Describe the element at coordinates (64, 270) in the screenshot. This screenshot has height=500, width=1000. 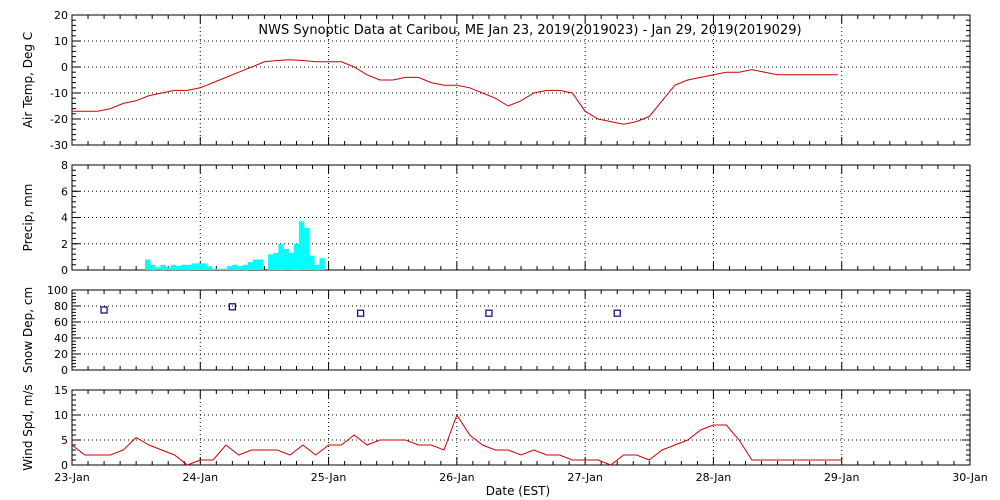
I see `precip-y-tick-label: 0` at that location.